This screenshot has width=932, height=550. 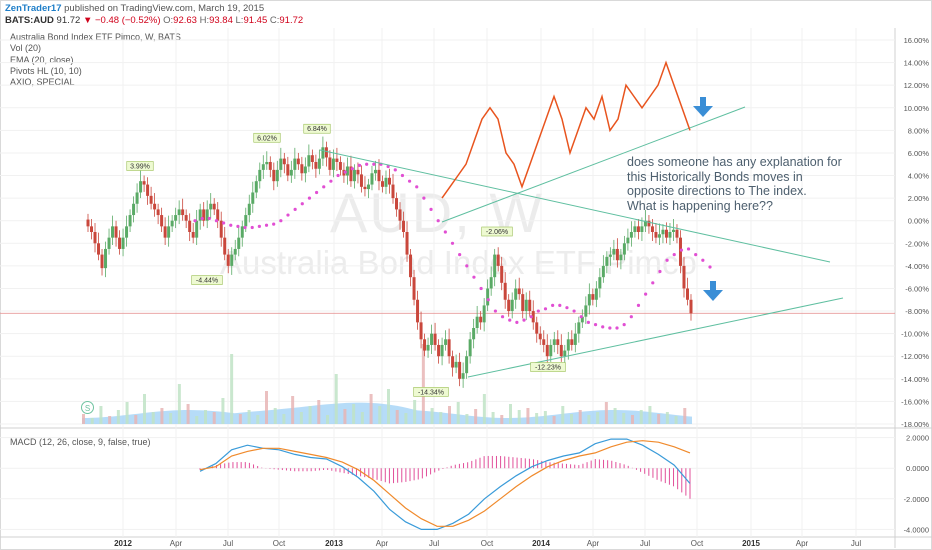 What do you see at coordinates (29, 20) in the screenshot?
I see `symbol-label: BATS:AUD` at bounding box center [29, 20].